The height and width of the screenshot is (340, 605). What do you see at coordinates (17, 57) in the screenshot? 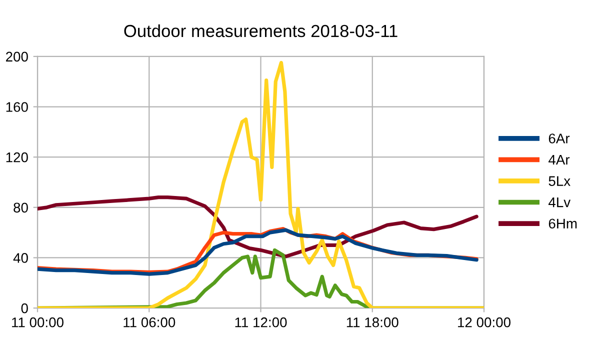
I see `y-tick-label: 200` at bounding box center [17, 57].